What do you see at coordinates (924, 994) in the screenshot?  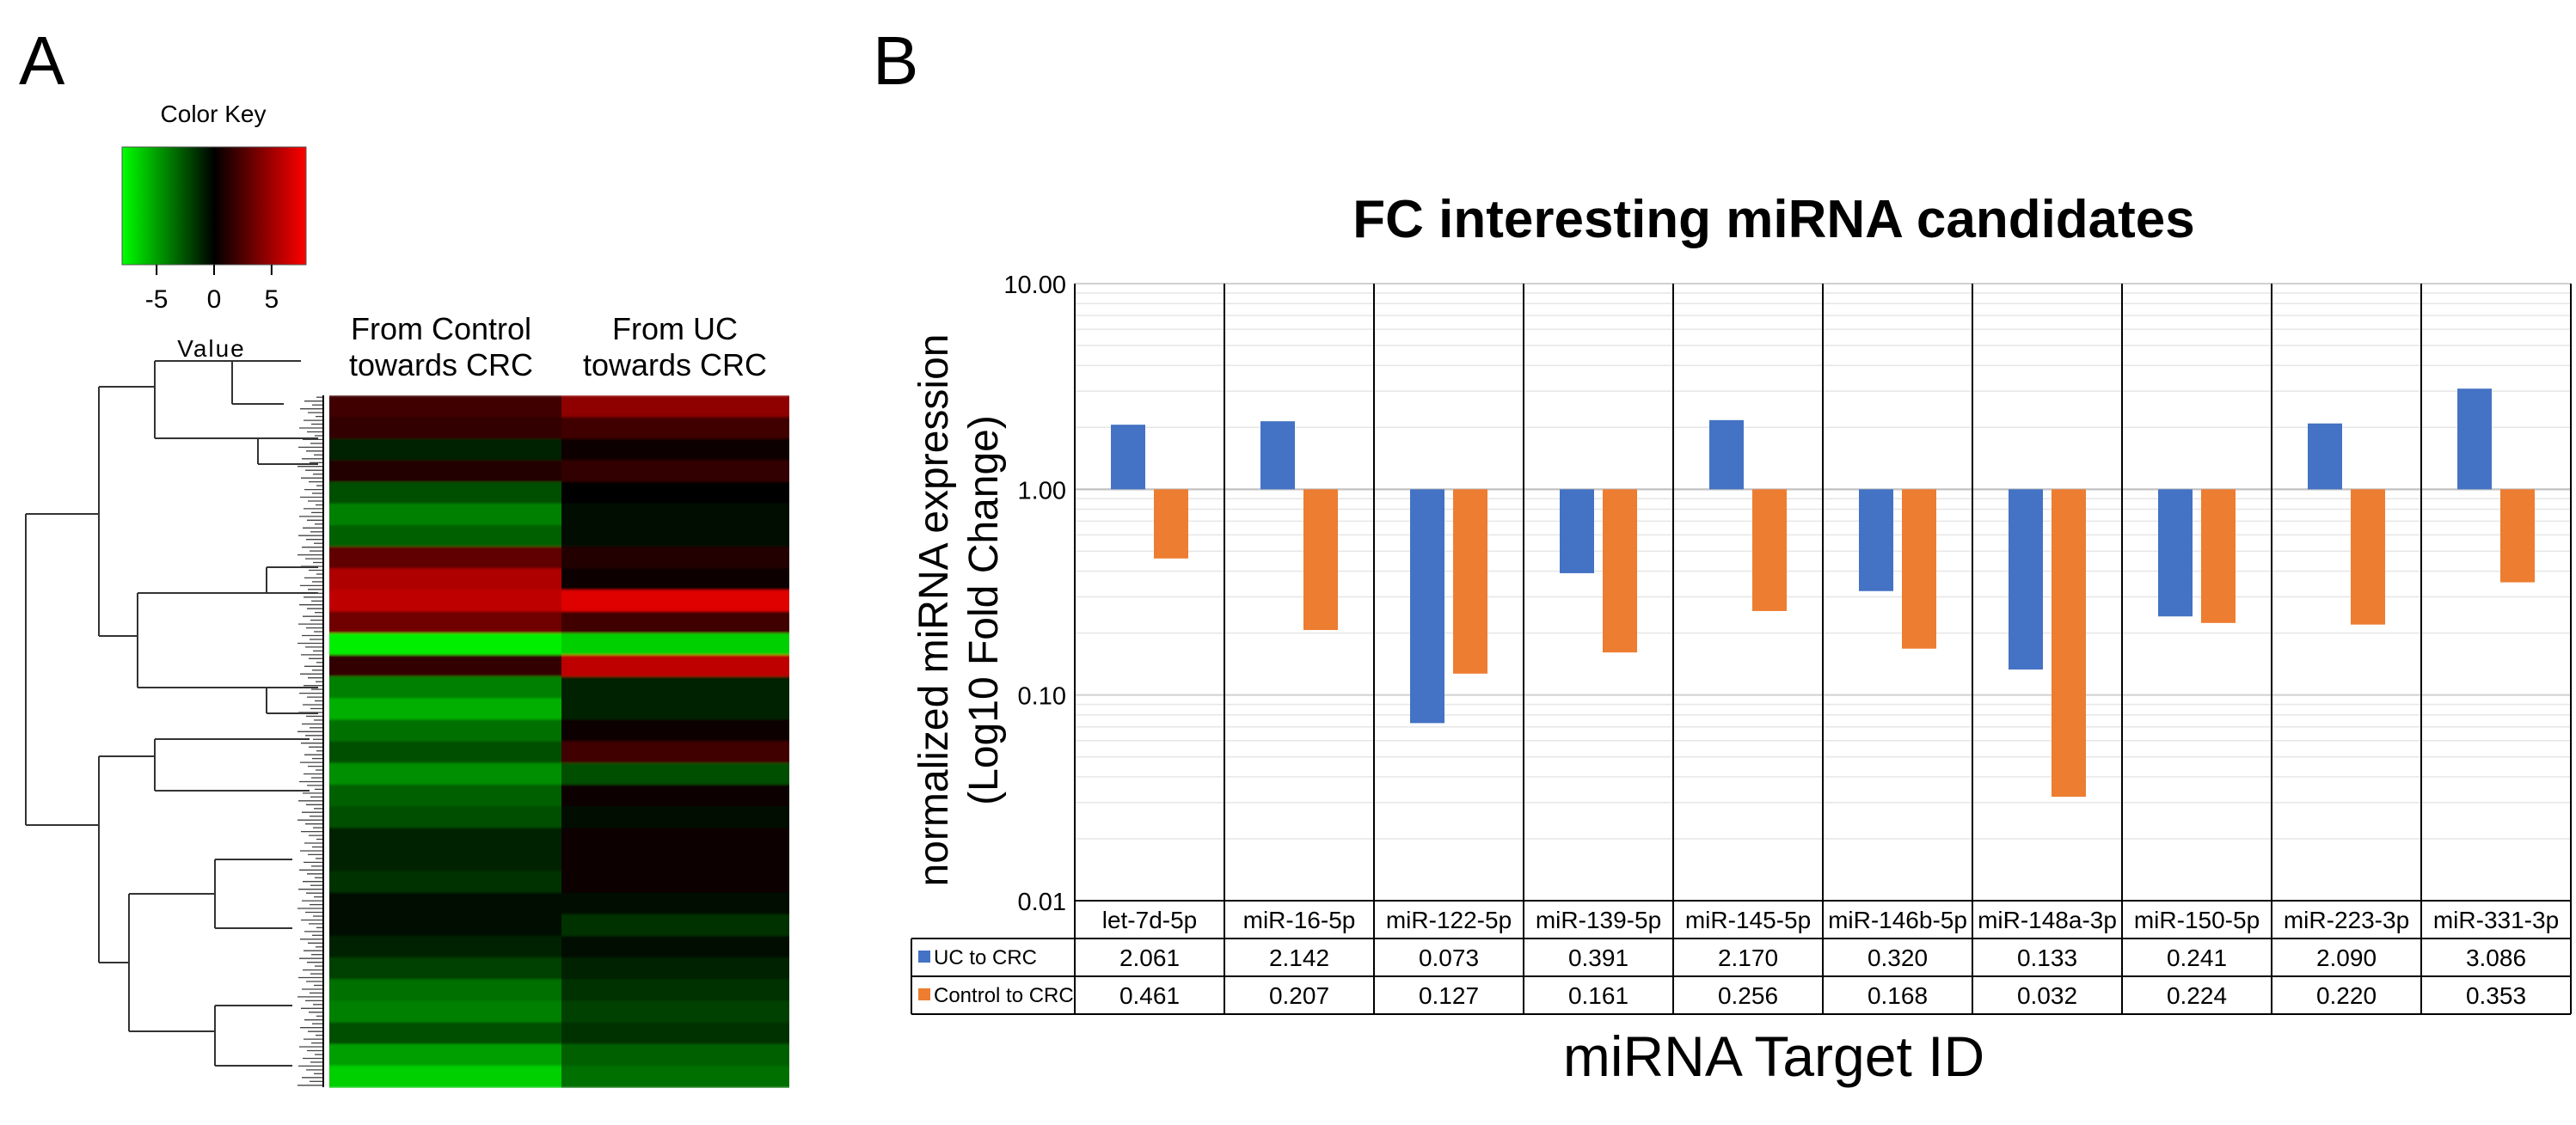 I see `legend-swatch-control` at bounding box center [924, 994].